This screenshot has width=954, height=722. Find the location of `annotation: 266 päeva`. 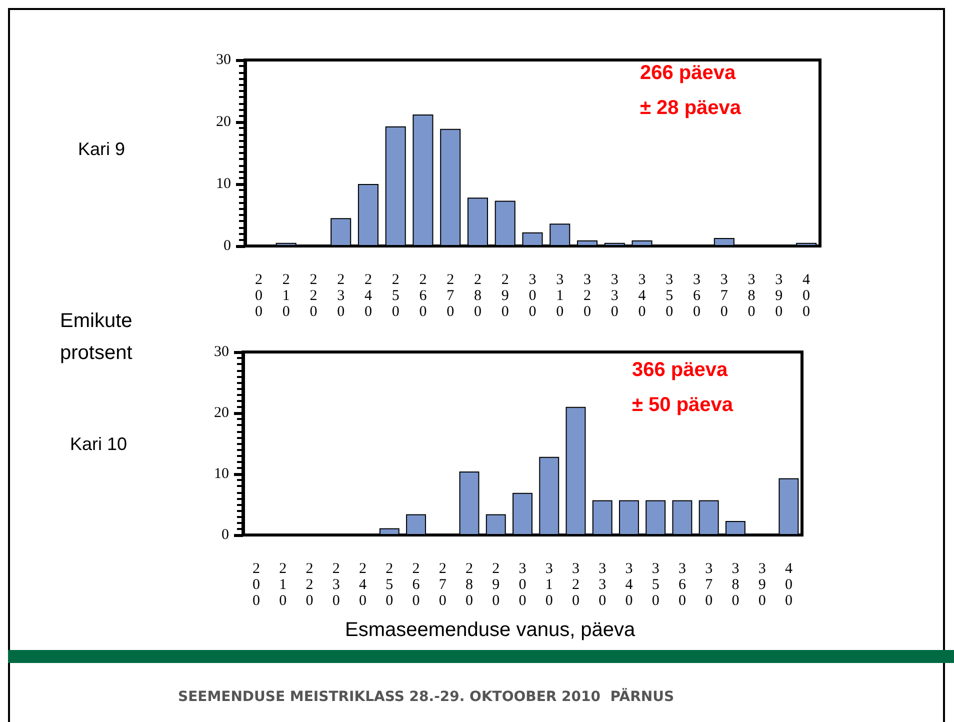

annotation: 266 päeva is located at coordinates (688, 73).